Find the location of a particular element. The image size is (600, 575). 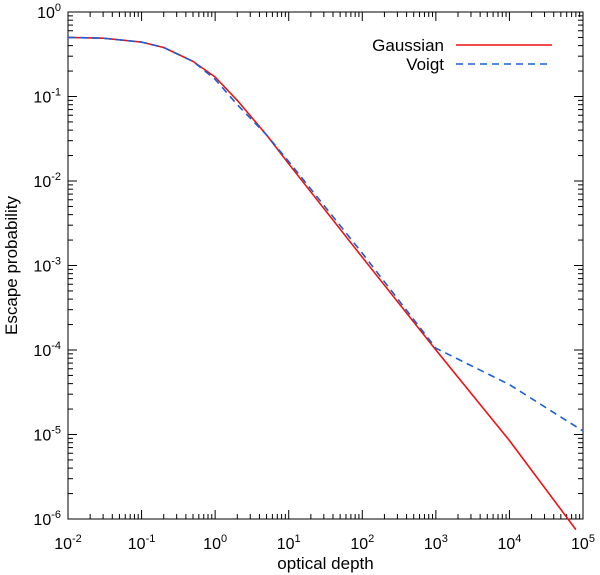

x-tick-label: 10⁰ is located at coordinates (215, 543).